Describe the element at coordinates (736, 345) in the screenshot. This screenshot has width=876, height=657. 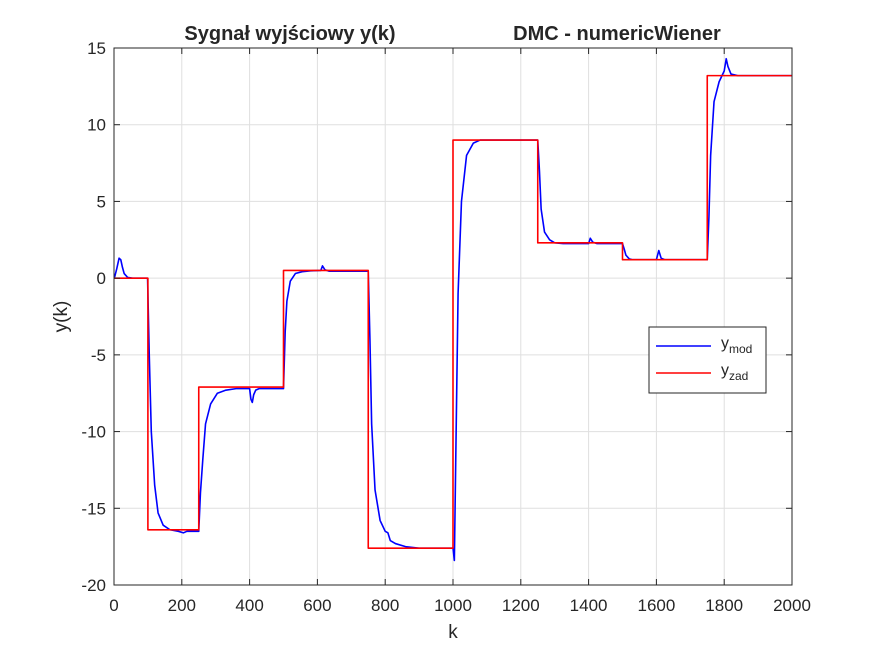
I see `legend-label-ymod: ymod` at that location.